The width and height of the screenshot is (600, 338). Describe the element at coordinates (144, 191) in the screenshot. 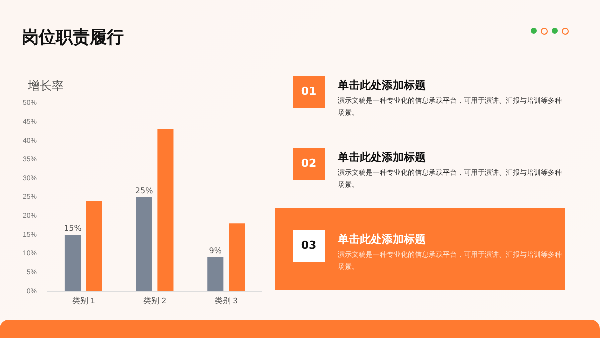

I see `data-label: 25%` at that location.